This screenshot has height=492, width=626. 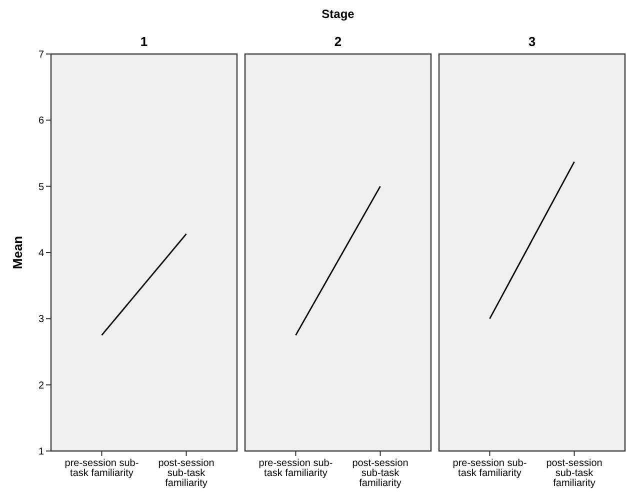 I want to click on y-tick-label: 4, so click(x=41, y=253).